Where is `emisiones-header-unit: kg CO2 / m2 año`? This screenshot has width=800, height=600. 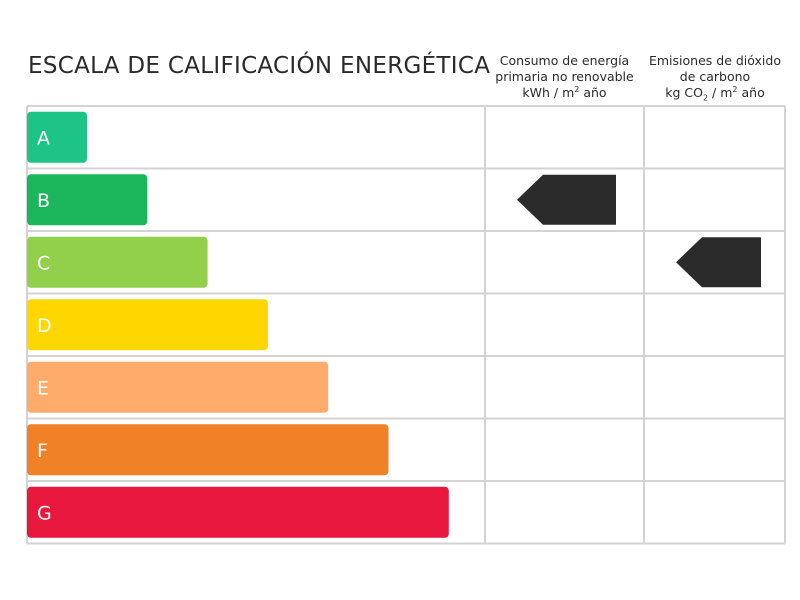 emisiones-header-unit: kg CO2 / m2 año is located at coordinates (715, 93).